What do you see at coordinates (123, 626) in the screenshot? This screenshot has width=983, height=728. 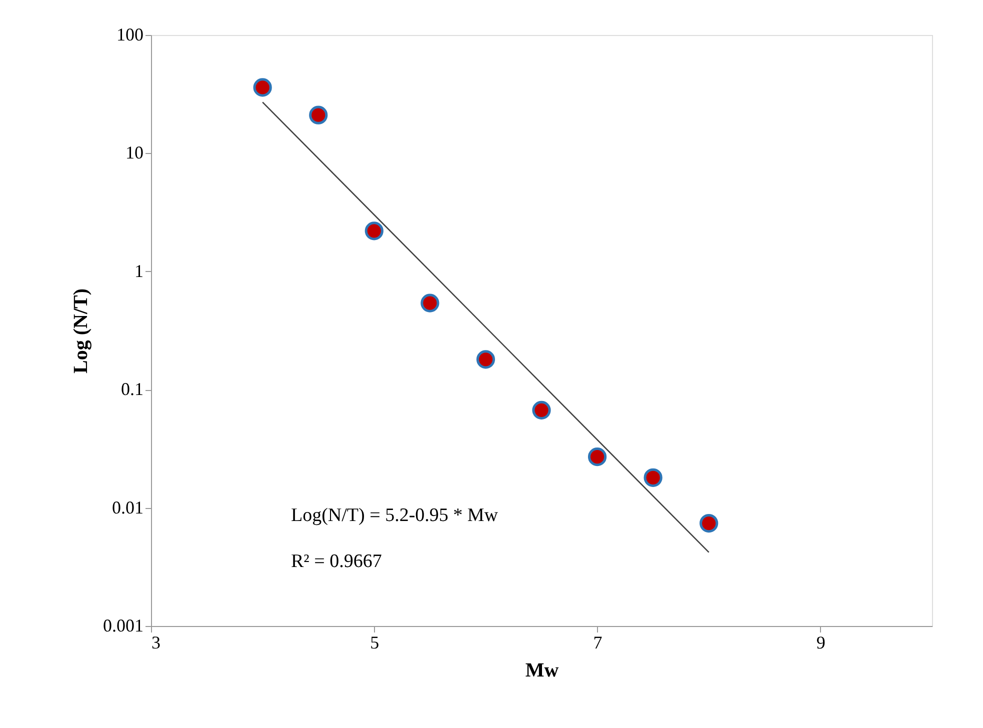 I see `y-tick-label: 0.001` at bounding box center [123, 626].